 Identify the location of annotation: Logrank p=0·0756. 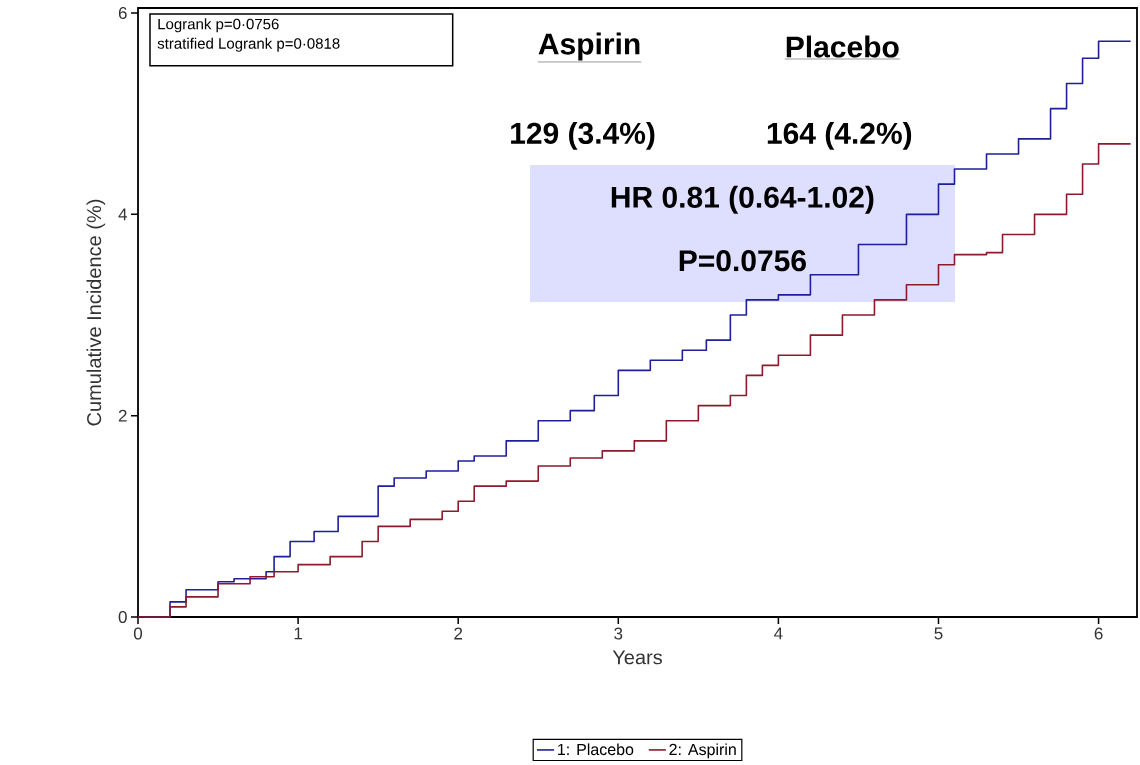
(218, 25).